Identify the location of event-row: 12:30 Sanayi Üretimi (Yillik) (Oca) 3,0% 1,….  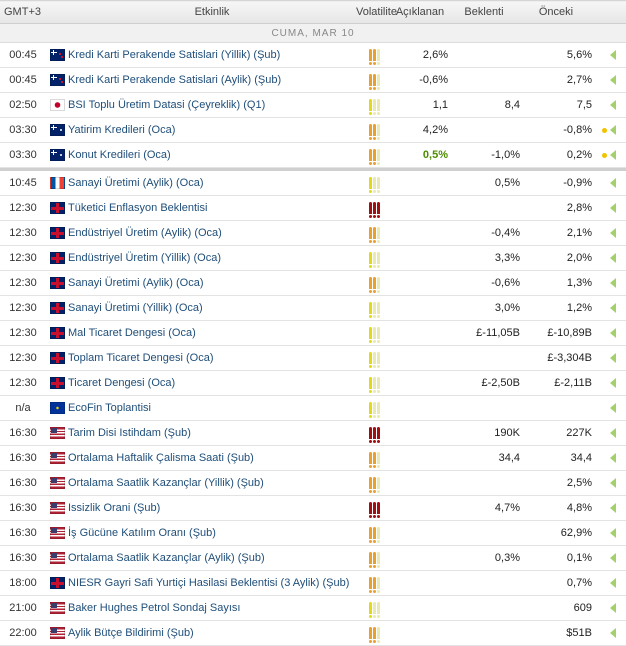
(313, 308).